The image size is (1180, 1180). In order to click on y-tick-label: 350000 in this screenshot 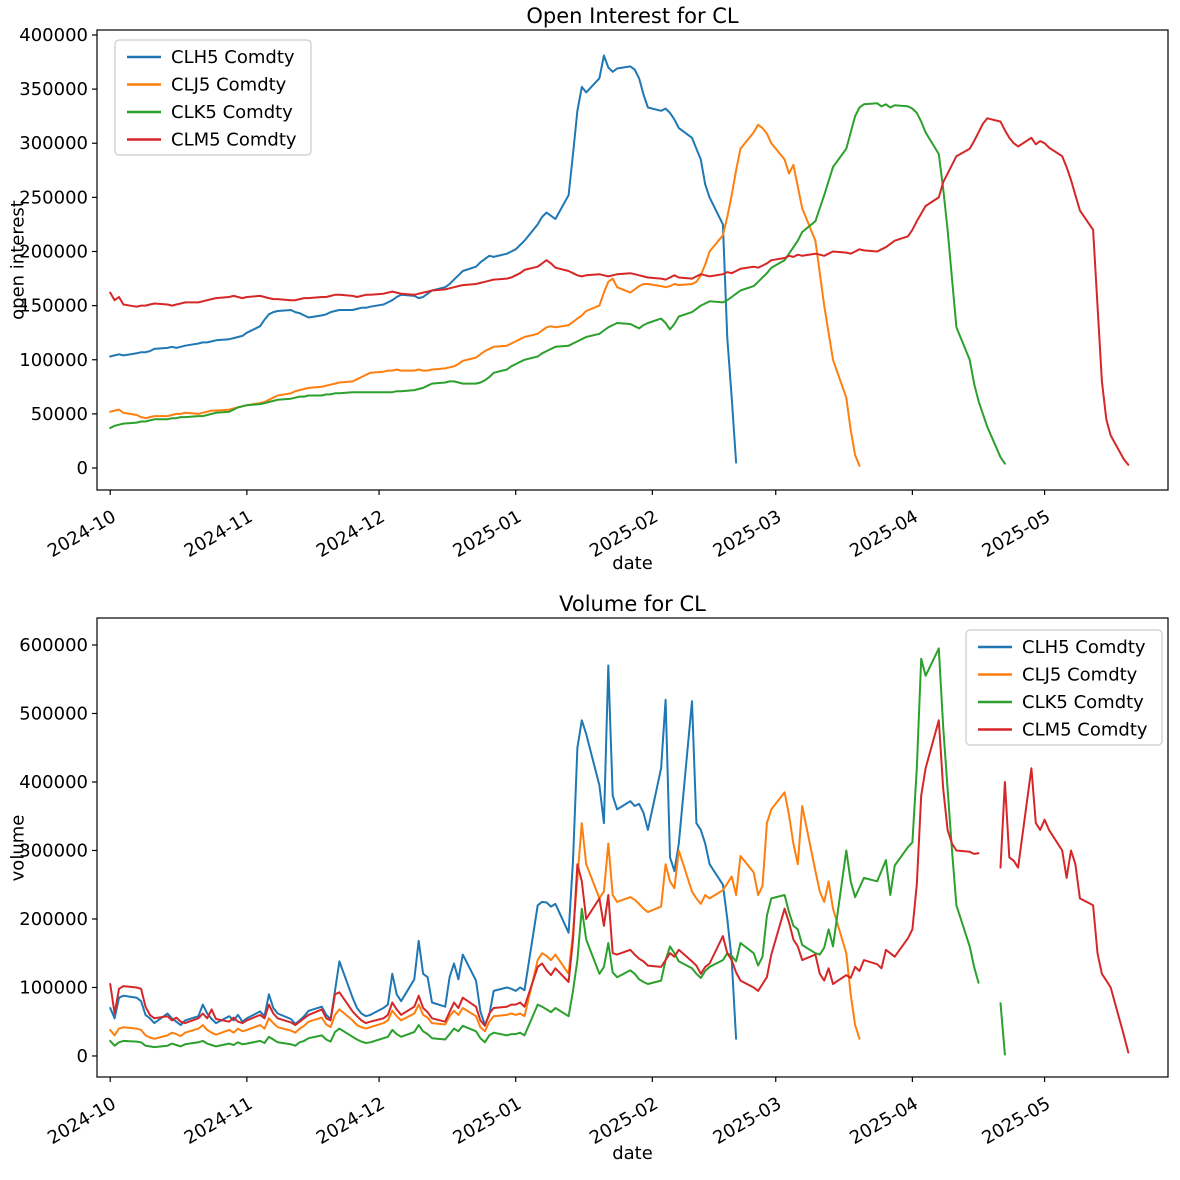, I will do `click(53, 89)`.